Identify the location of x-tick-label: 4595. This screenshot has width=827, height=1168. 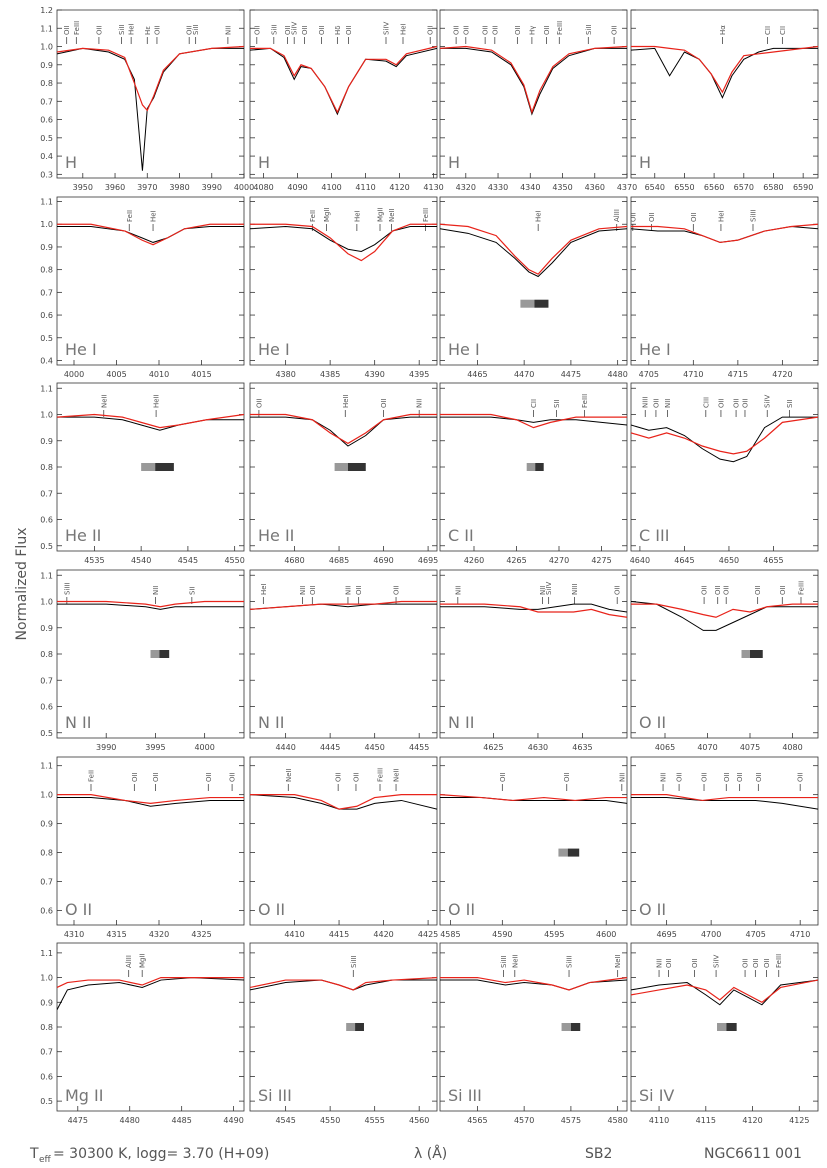
(554, 934).